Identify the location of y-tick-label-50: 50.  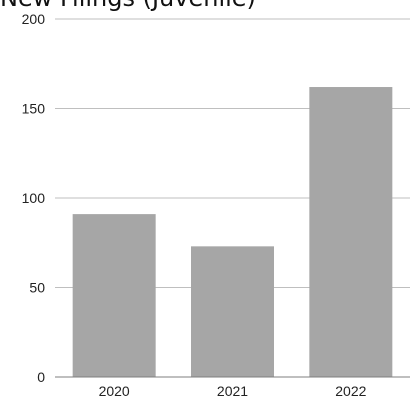
(37, 288).